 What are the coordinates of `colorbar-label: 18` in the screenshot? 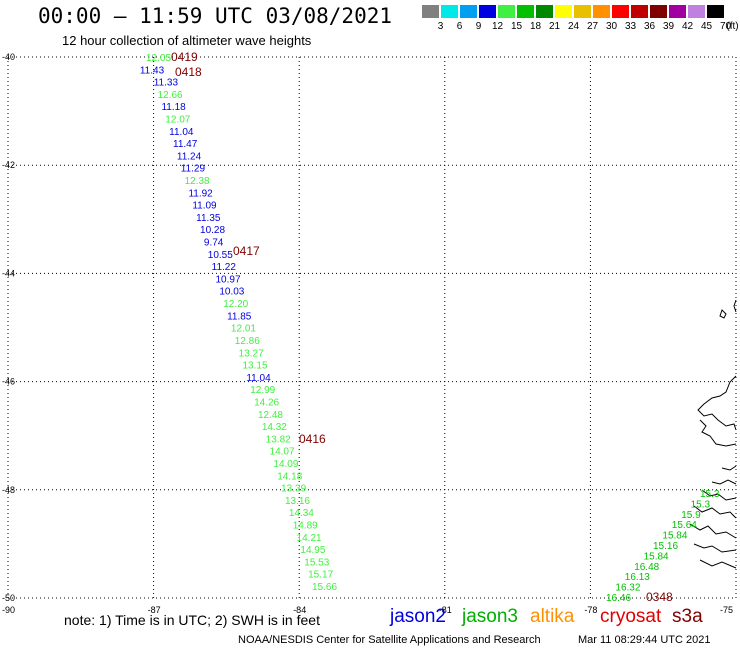 It's located at (535, 26).